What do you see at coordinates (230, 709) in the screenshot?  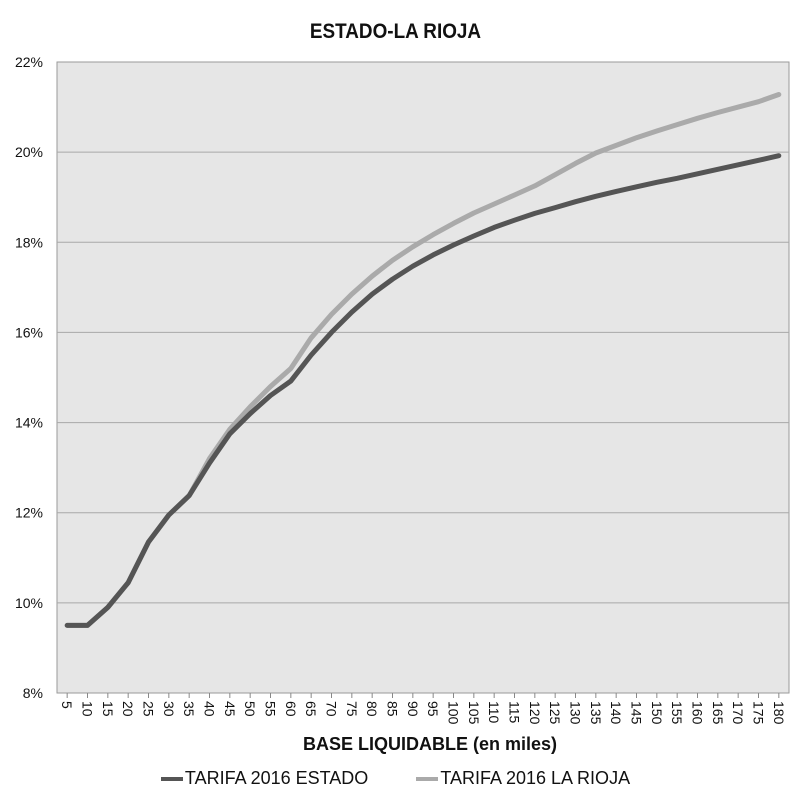 I see `x-tick-label: 45` at bounding box center [230, 709].